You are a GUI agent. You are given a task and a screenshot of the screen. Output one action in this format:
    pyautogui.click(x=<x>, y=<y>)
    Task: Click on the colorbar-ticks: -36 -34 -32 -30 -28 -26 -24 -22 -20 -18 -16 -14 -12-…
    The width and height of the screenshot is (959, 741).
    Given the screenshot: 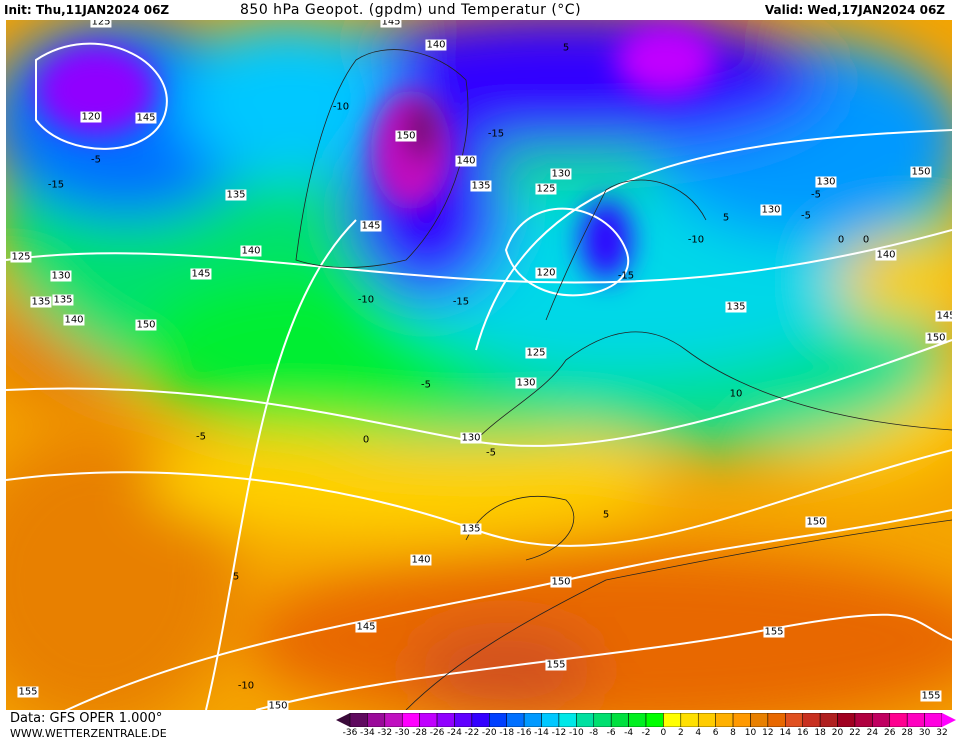 What is the action you would take?
    pyautogui.click(x=646, y=734)
    